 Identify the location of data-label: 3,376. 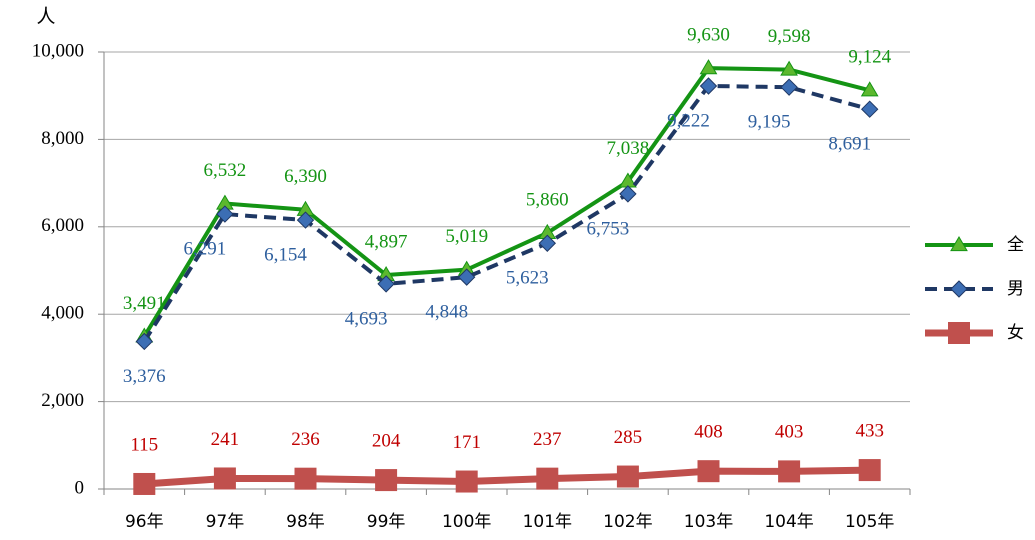
(144, 376).